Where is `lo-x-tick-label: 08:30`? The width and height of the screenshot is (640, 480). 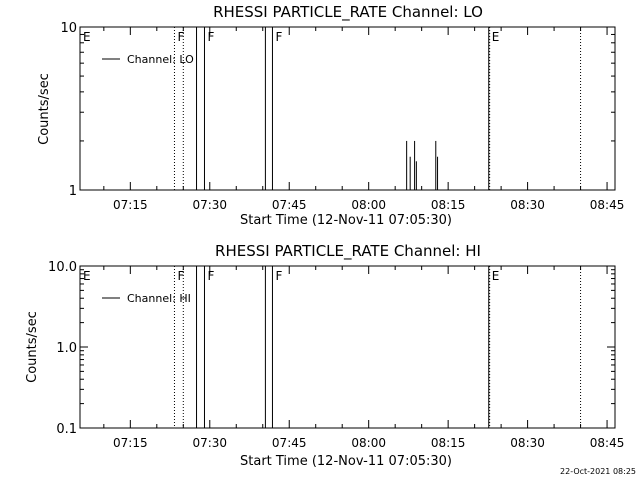 lo-x-tick-label: 08:30 is located at coordinates (527, 205).